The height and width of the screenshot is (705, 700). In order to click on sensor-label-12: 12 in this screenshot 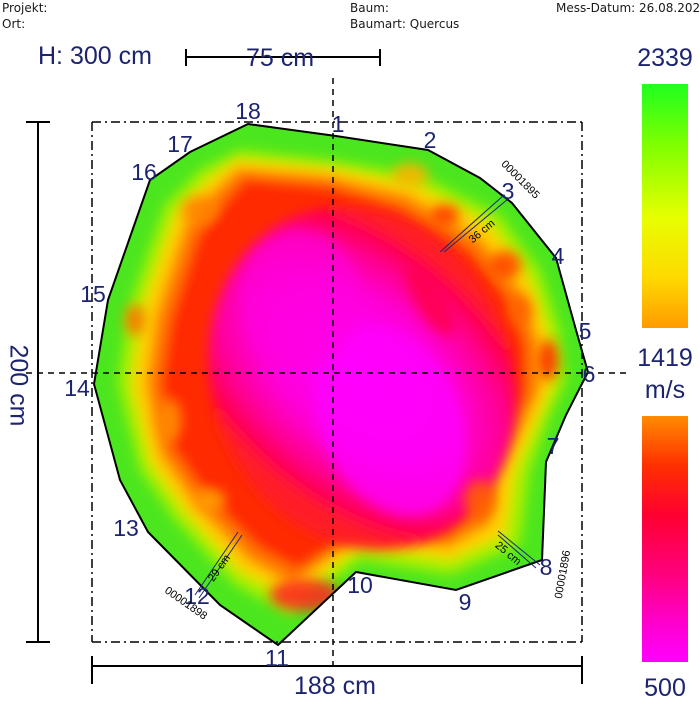, I will do `click(197, 596)`.